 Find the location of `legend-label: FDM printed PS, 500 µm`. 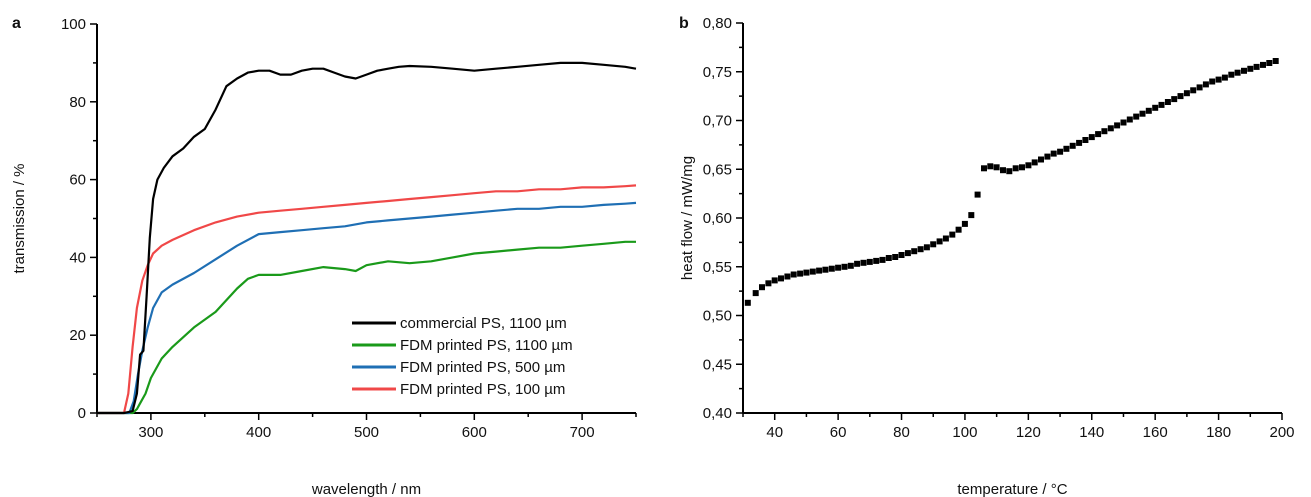

legend-label: FDM printed PS, 500 µm is located at coordinates (482, 367).